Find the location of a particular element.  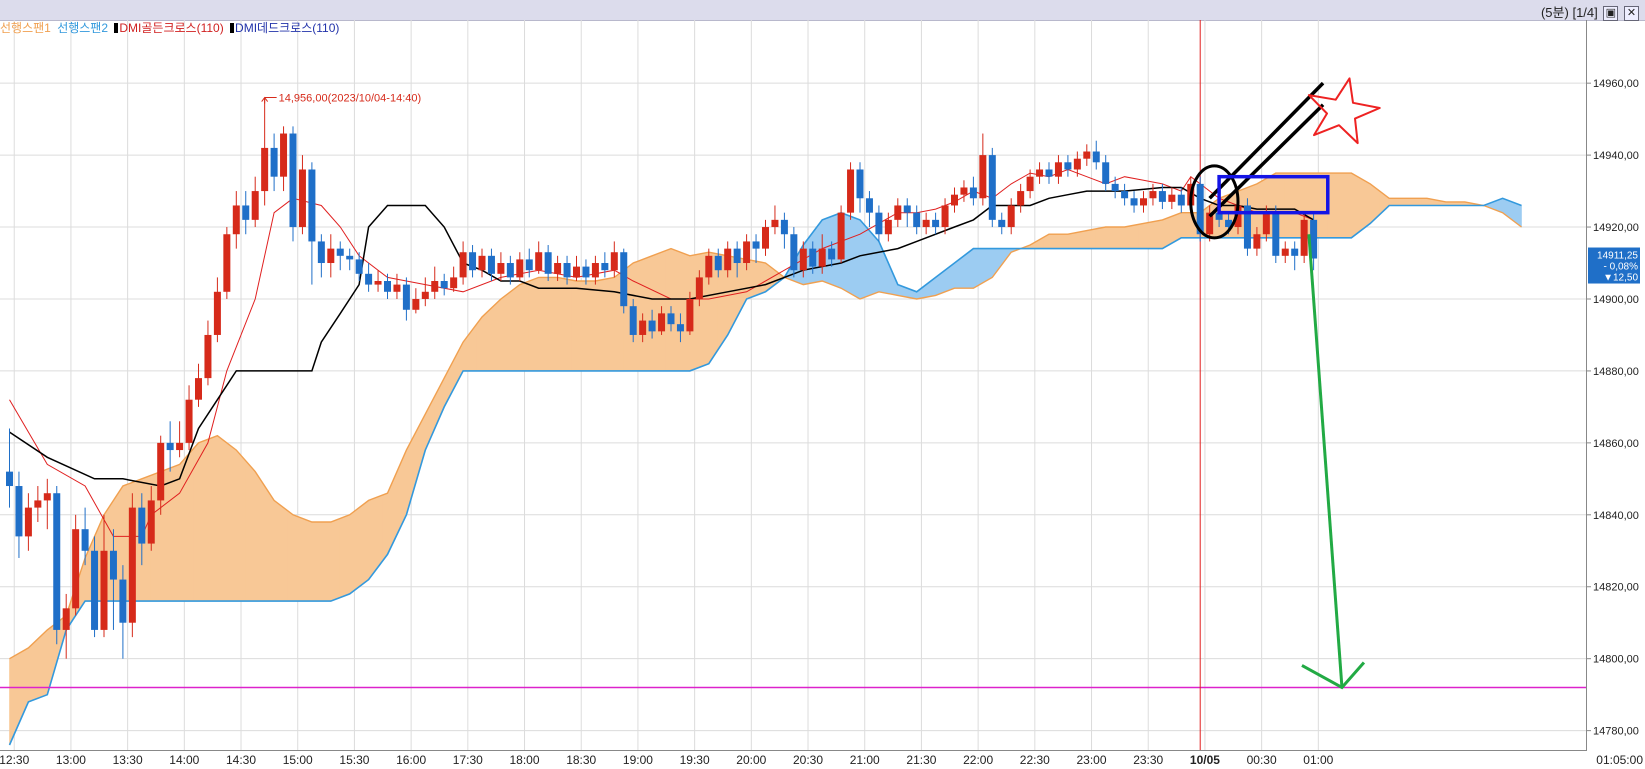

x-tick-label: 22:00 is located at coordinates (978, 760).